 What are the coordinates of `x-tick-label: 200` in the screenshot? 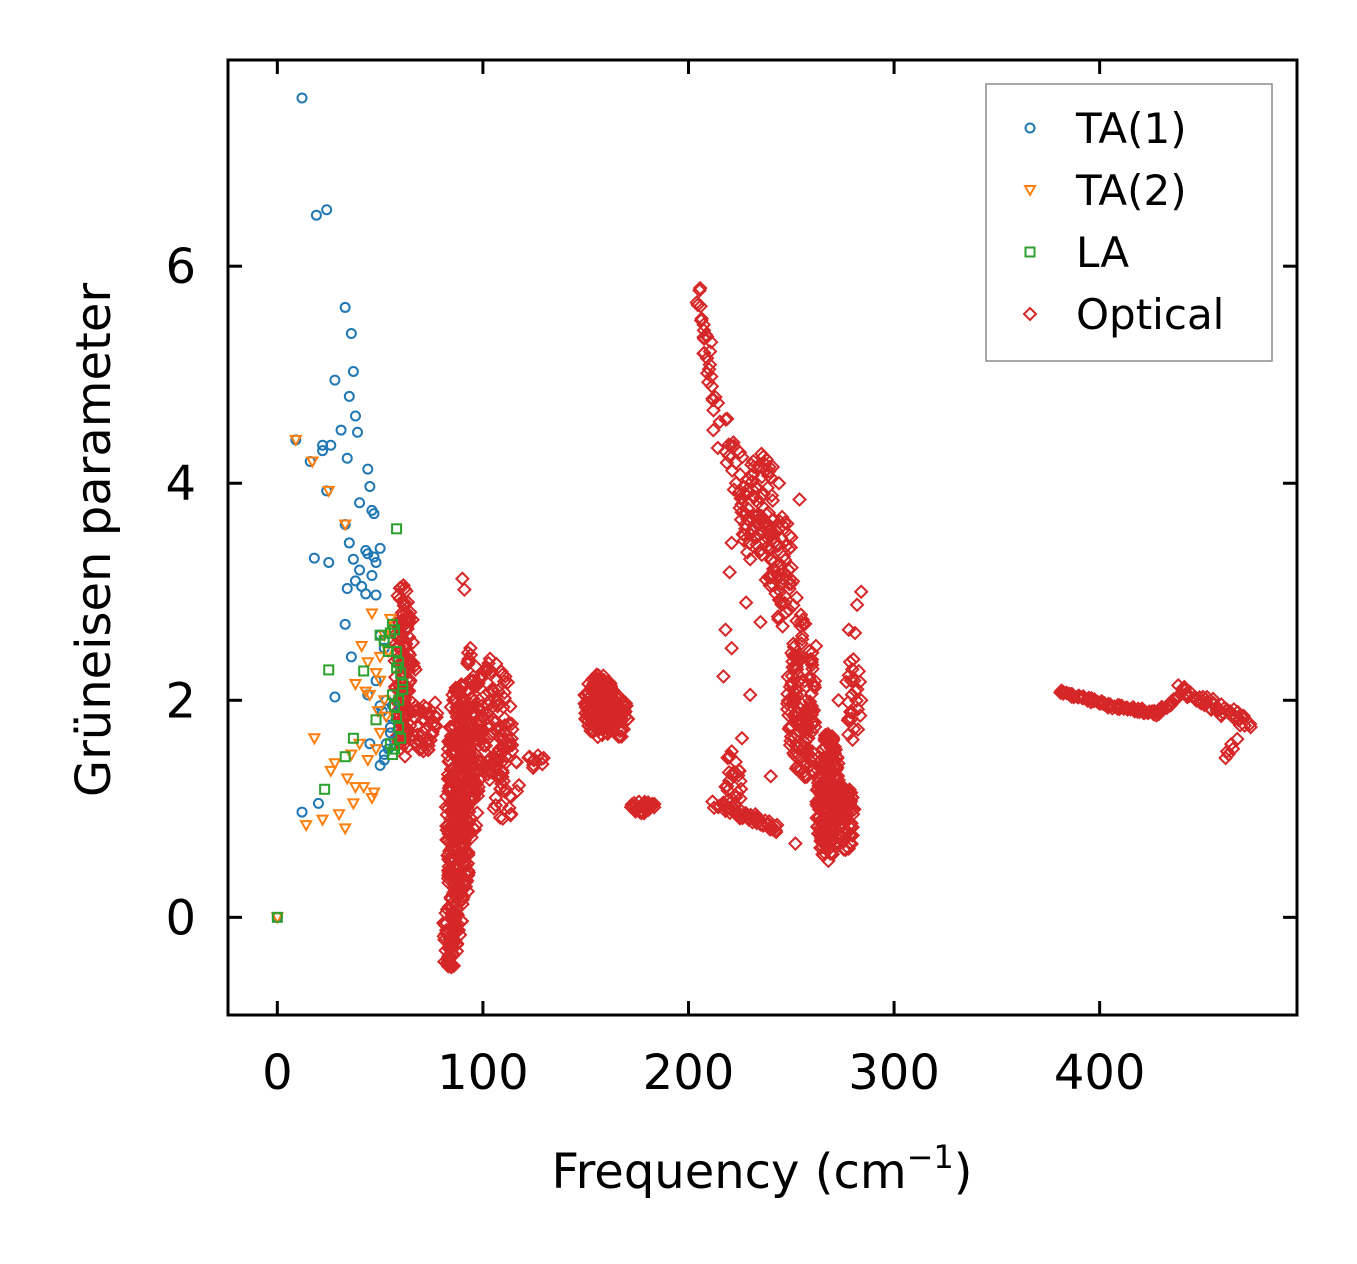 It's located at (689, 1073).